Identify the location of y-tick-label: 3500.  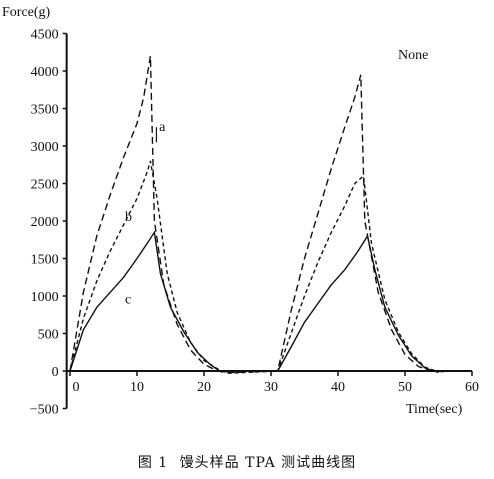
(45, 110).